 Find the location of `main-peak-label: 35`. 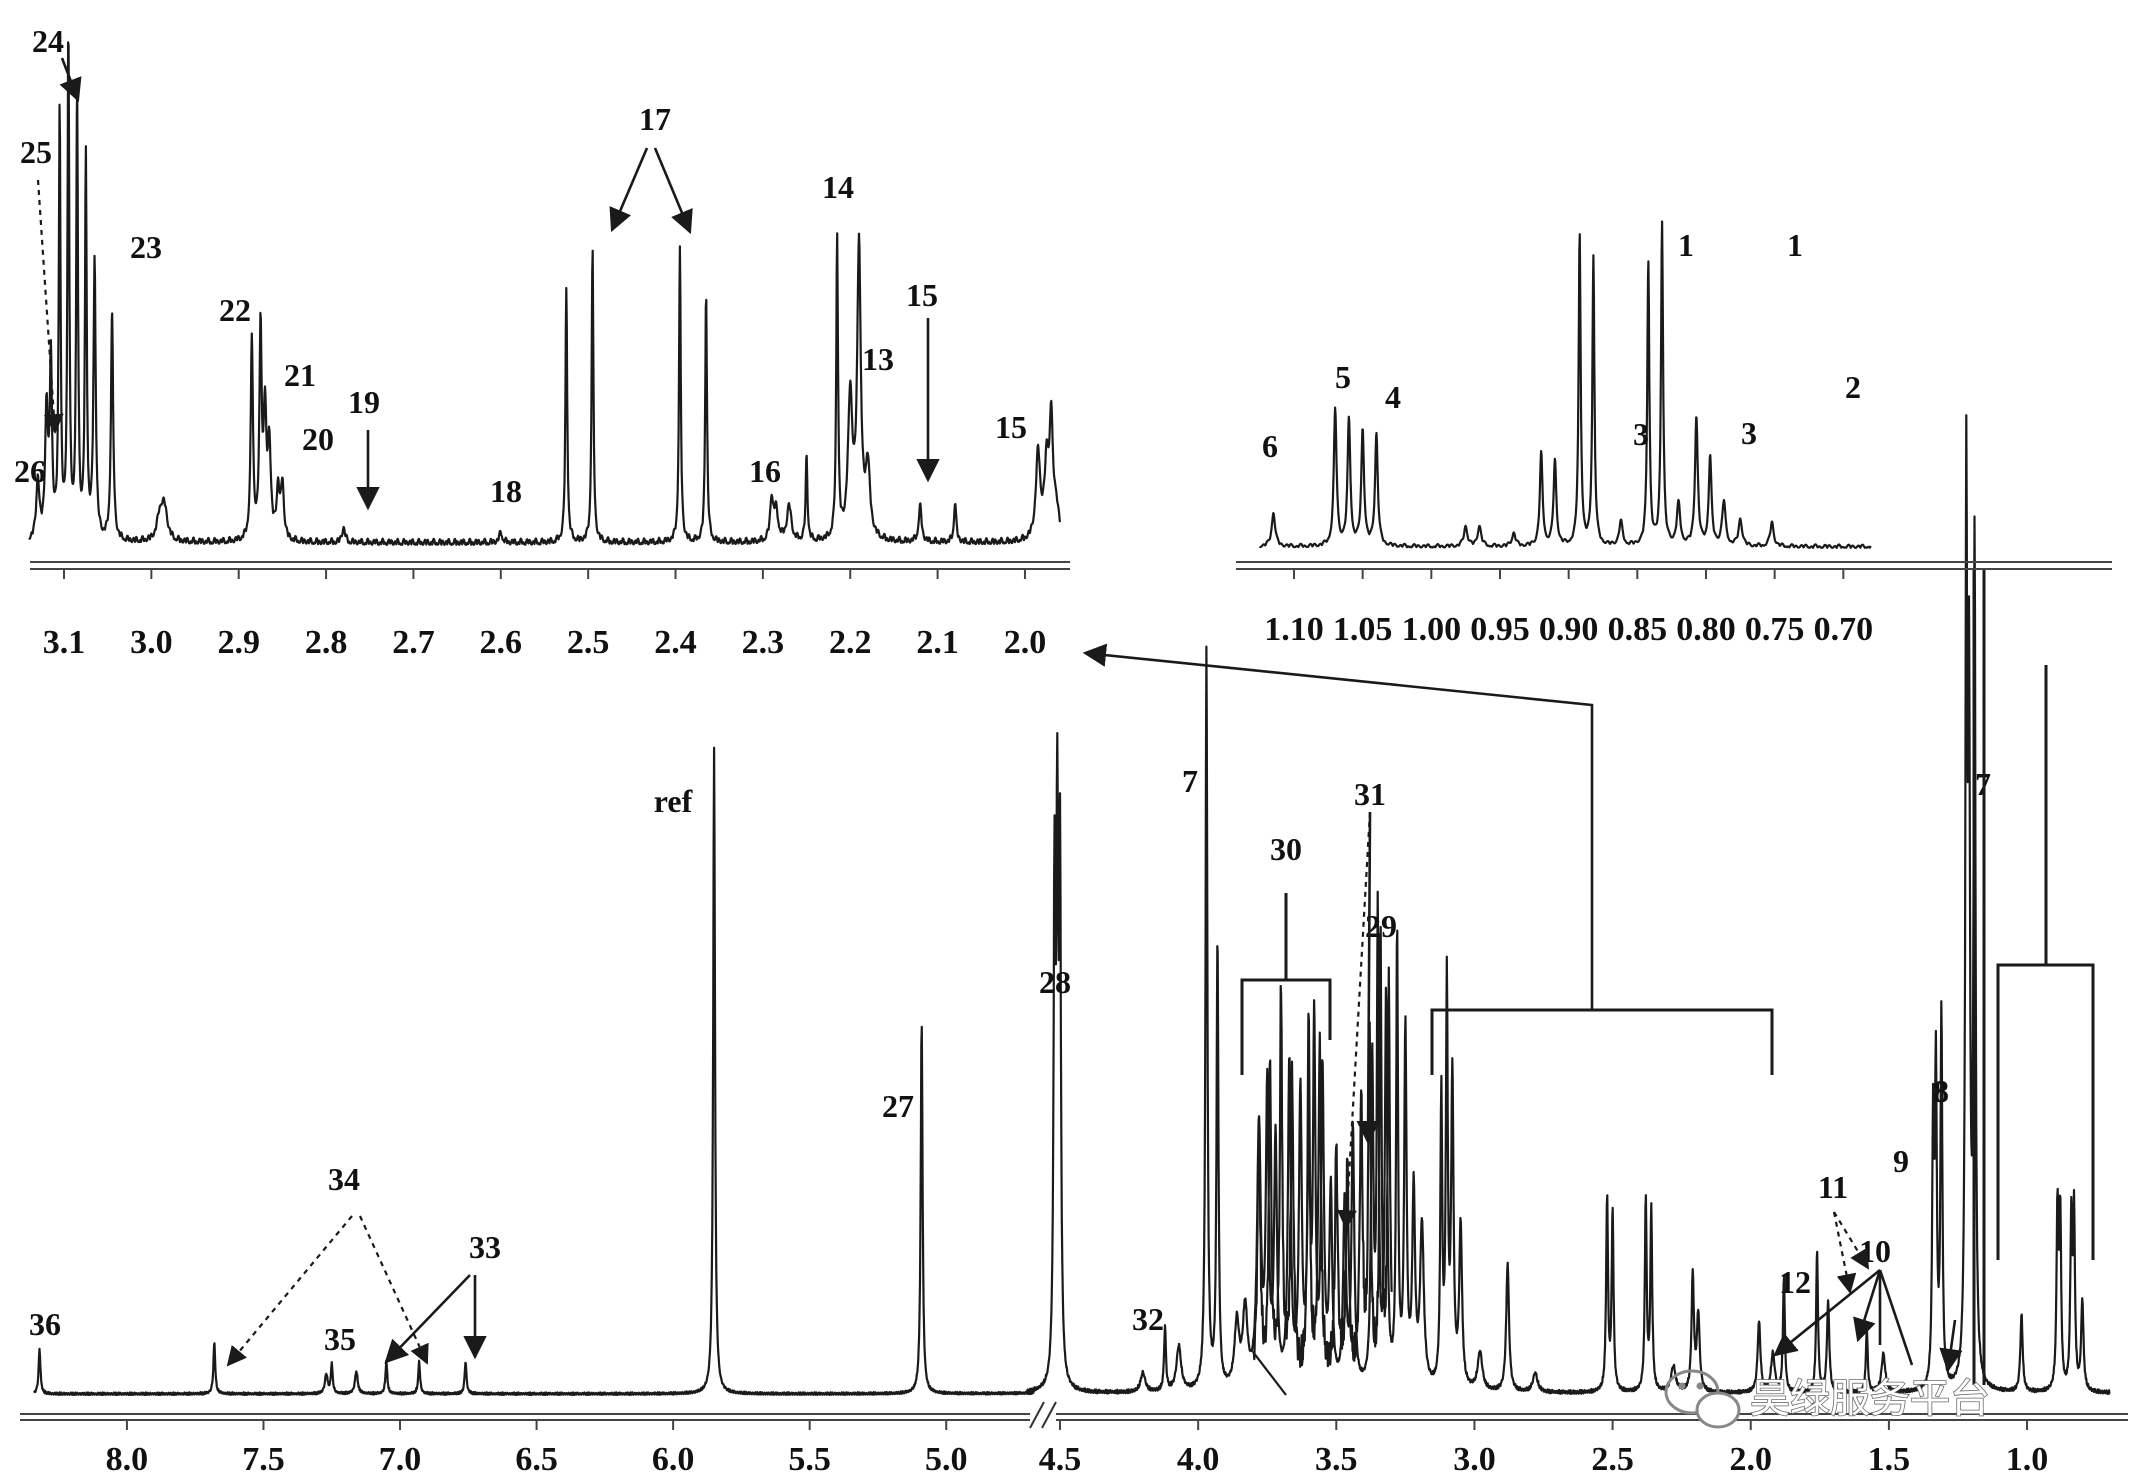

main-peak-label: 35 is located at coordinates (340, 1339).